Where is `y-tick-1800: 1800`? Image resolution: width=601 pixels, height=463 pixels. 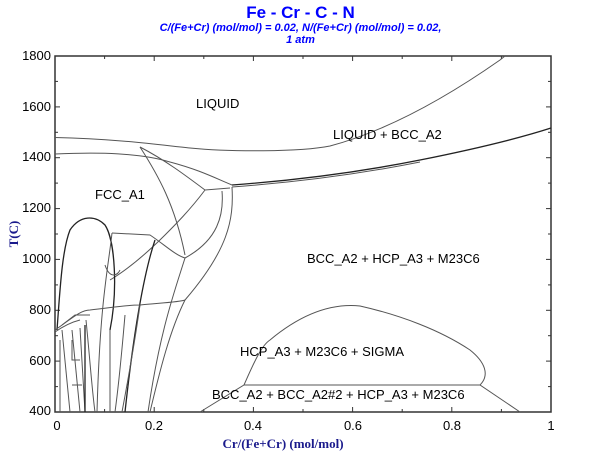
y-tick-1800: 1800 is located at coordinates (36, 55).